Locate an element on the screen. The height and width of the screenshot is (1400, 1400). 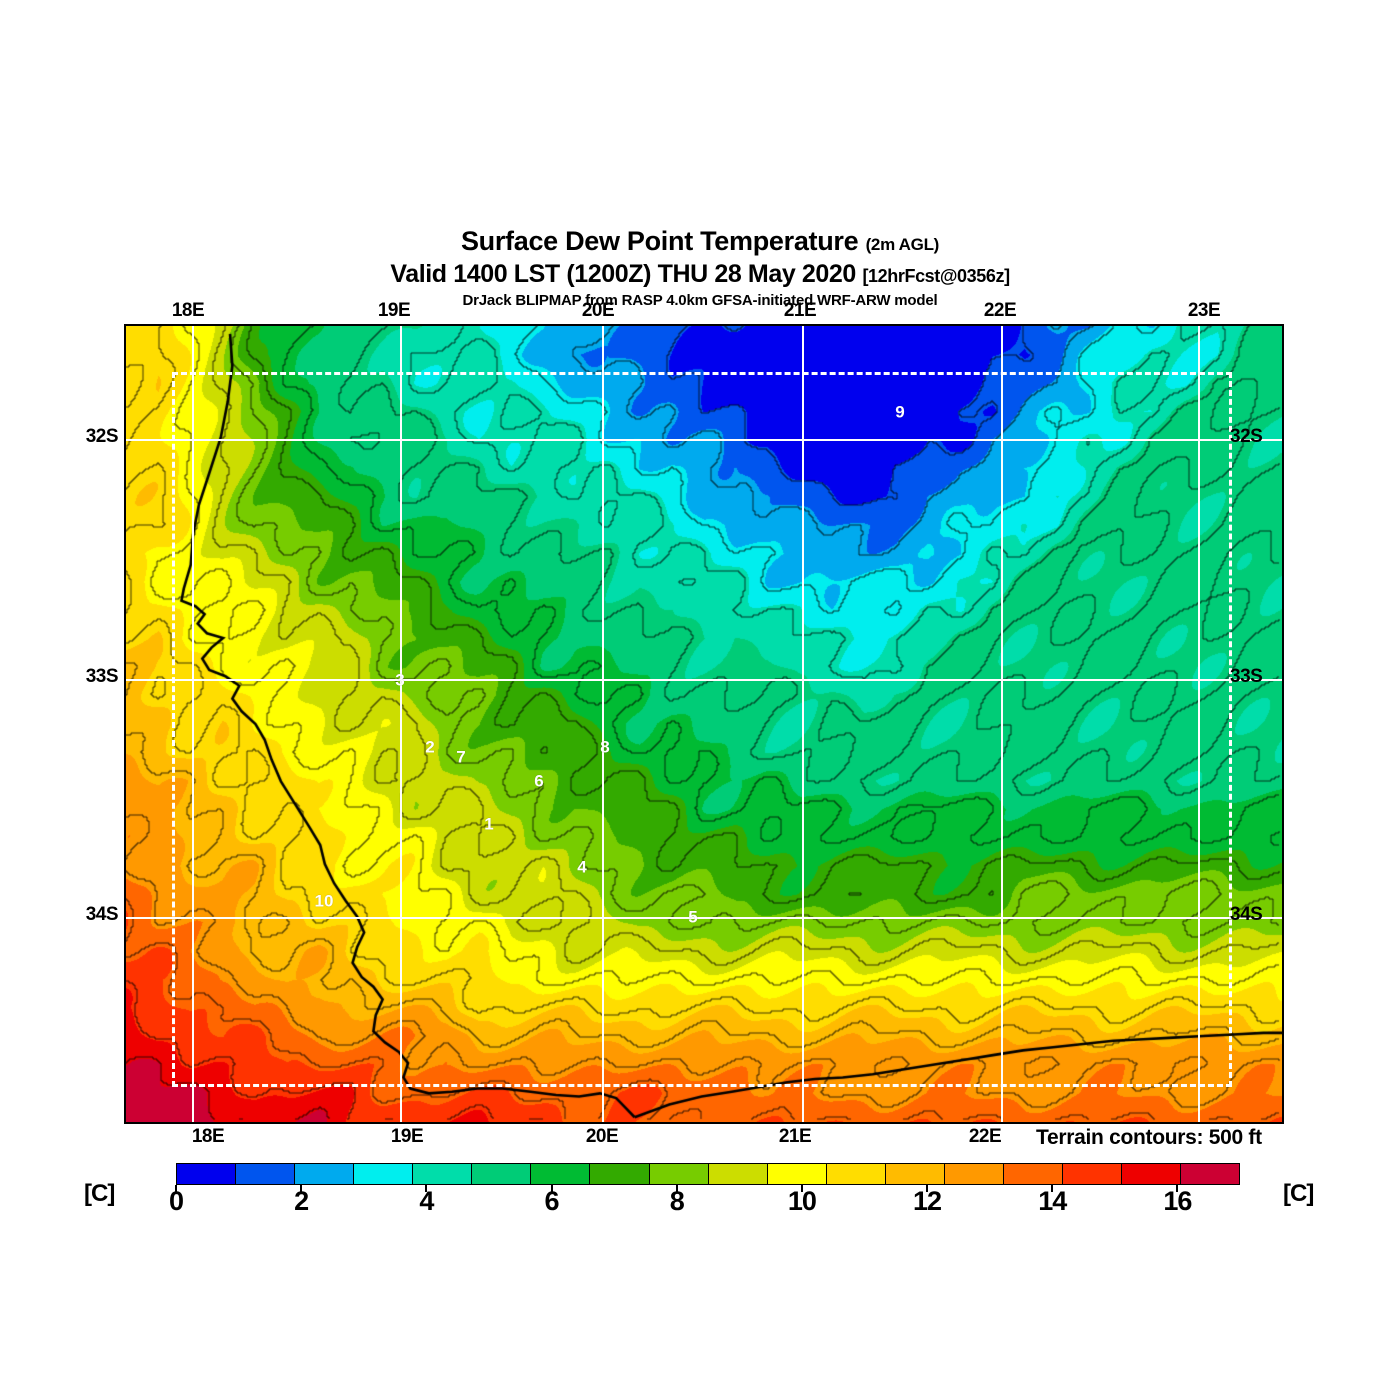
axis-label-lon-top: 20E is located at coordinates (598, 310).